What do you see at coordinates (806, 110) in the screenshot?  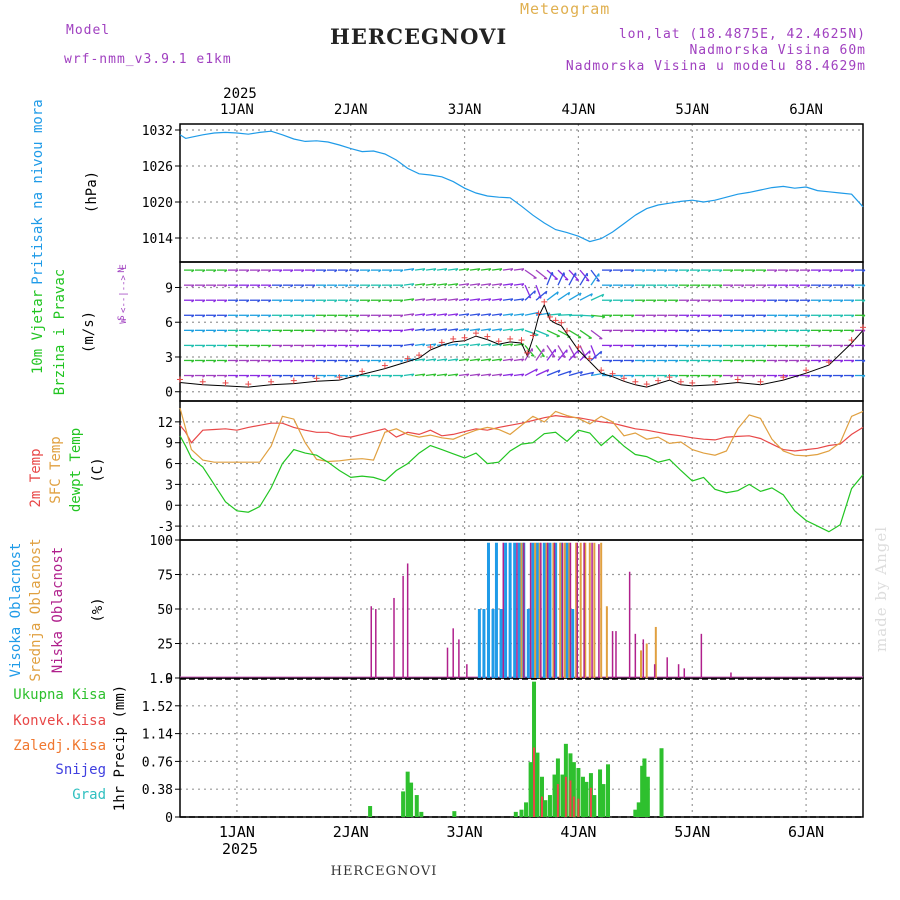 I see `x-top-label: 6JAN` at bounding box center [806, 110].